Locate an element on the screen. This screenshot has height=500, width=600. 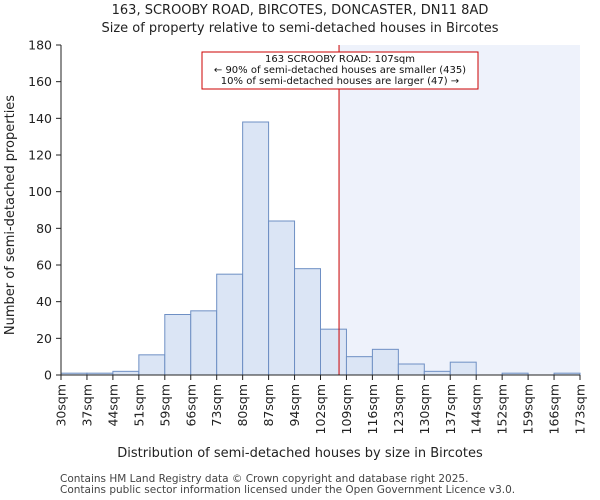
y-tick-label: 160 is located at coordinates (40, 81).